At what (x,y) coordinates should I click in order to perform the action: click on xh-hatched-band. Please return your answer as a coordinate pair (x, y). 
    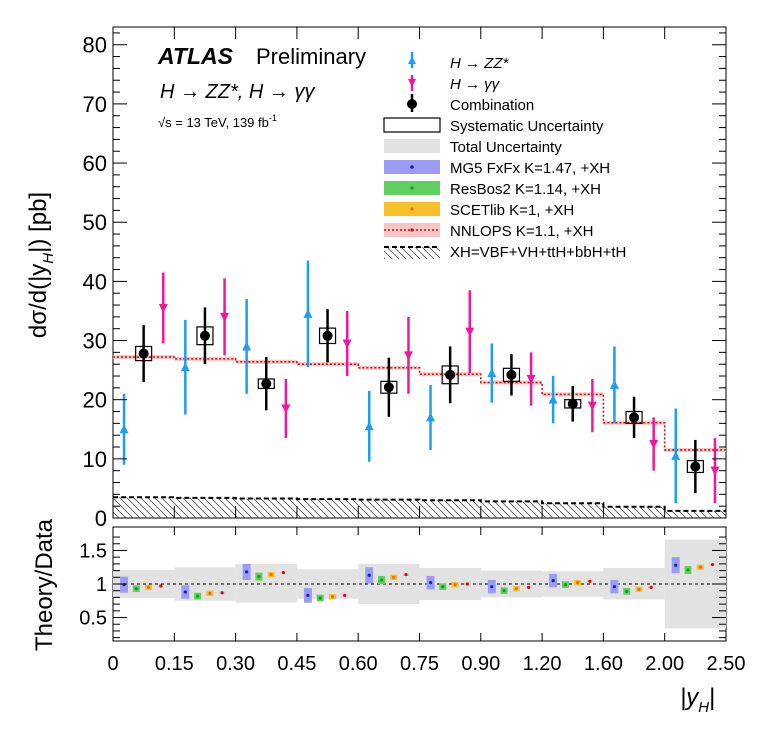
    Looking at the image, I should click on (419, 507).